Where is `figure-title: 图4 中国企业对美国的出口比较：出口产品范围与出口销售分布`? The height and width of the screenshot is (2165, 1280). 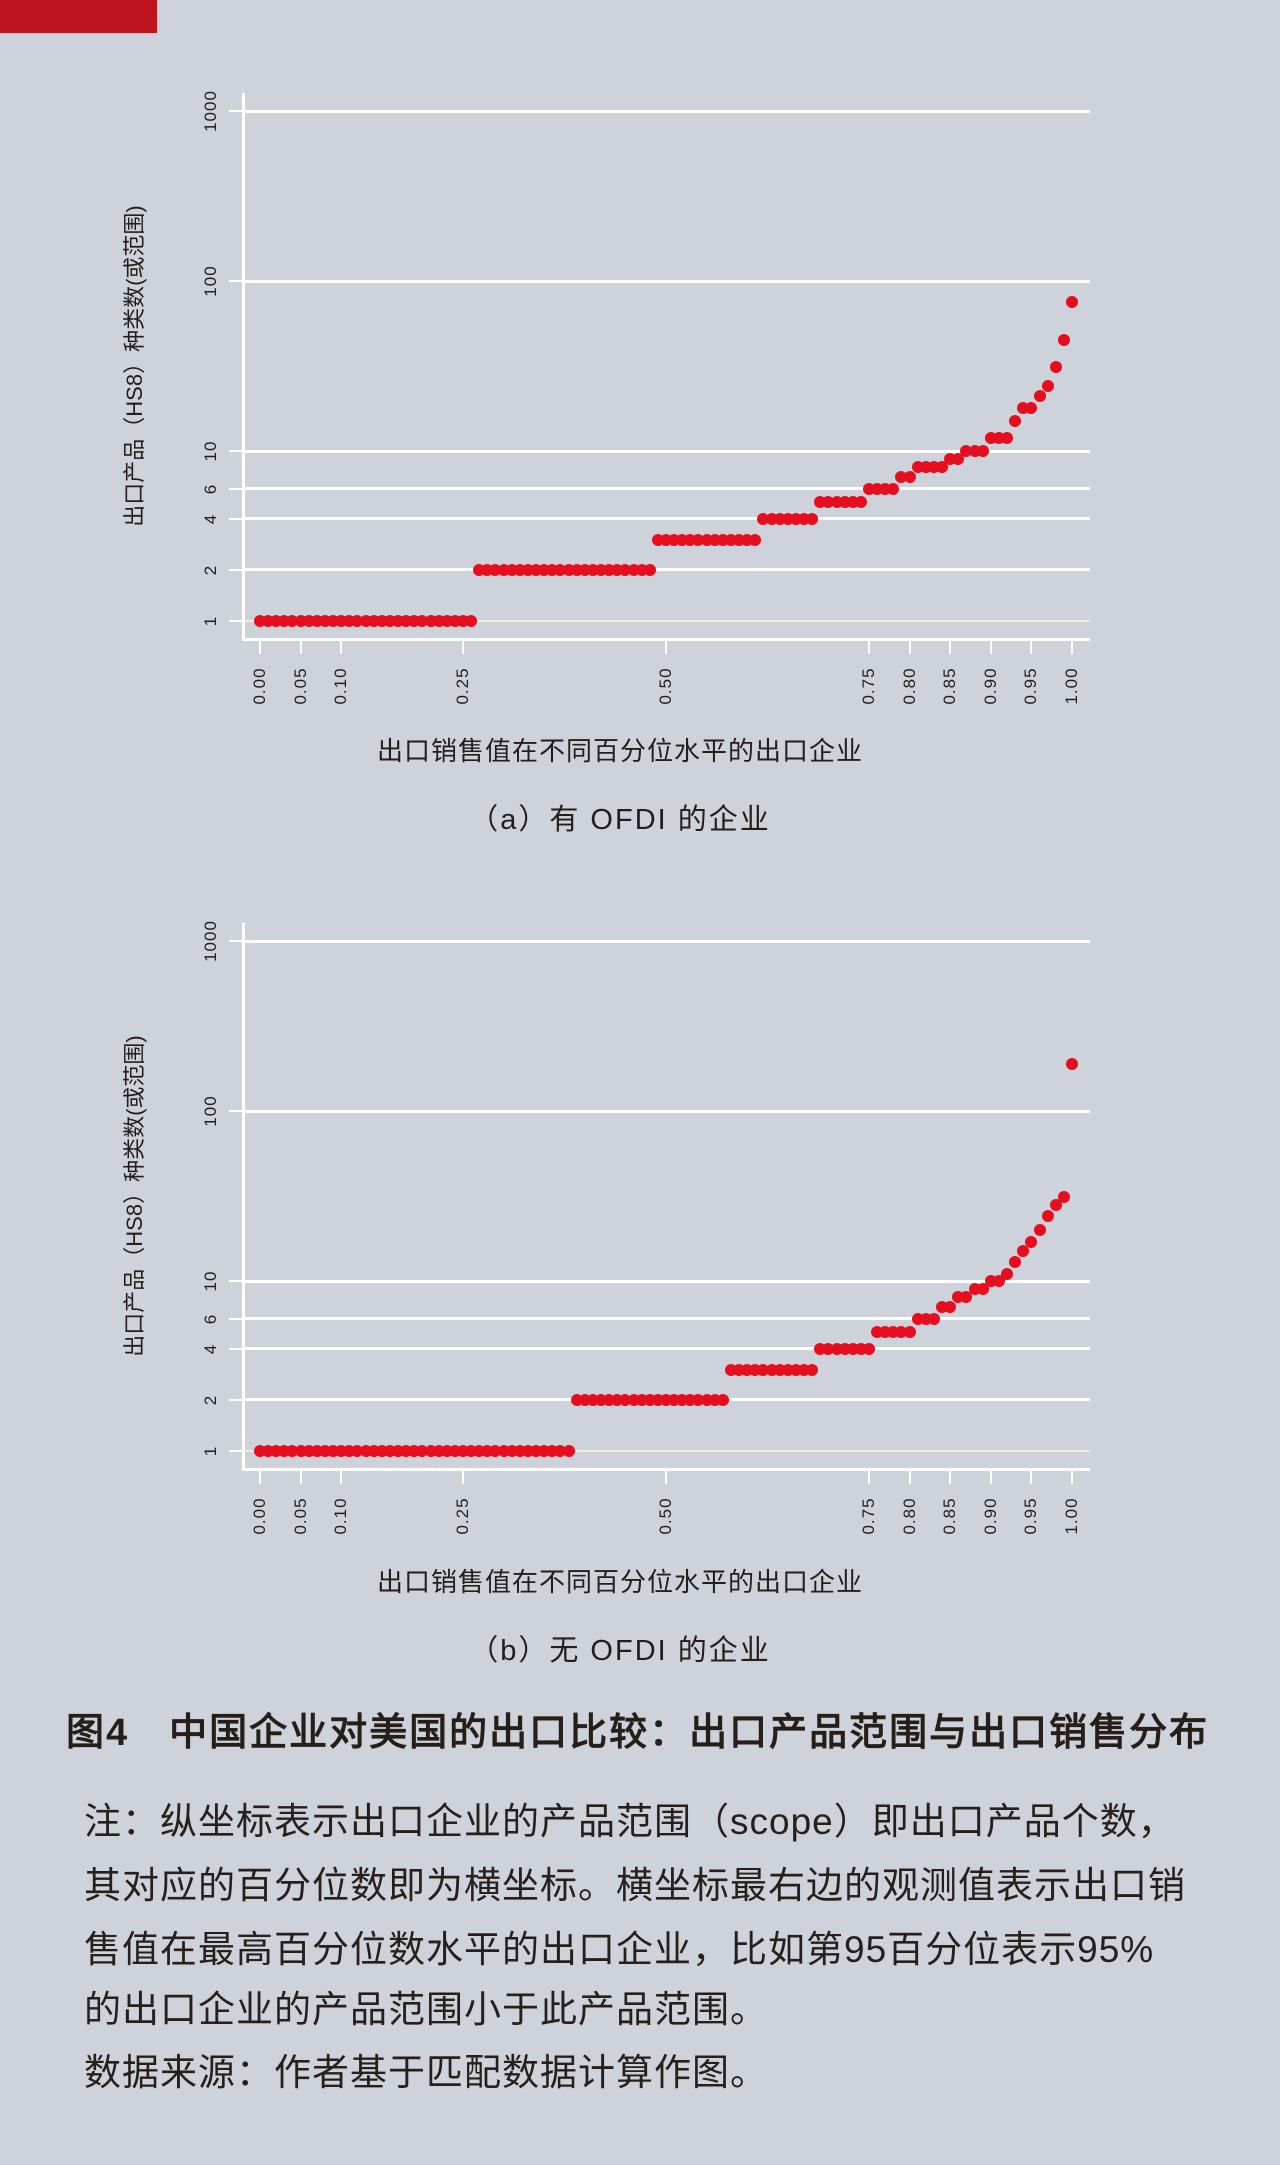 figure-title: 图4 中国企业对美国的出口比较：出口产品范围与出口销售分布 is located at coordinates (638, 1733).